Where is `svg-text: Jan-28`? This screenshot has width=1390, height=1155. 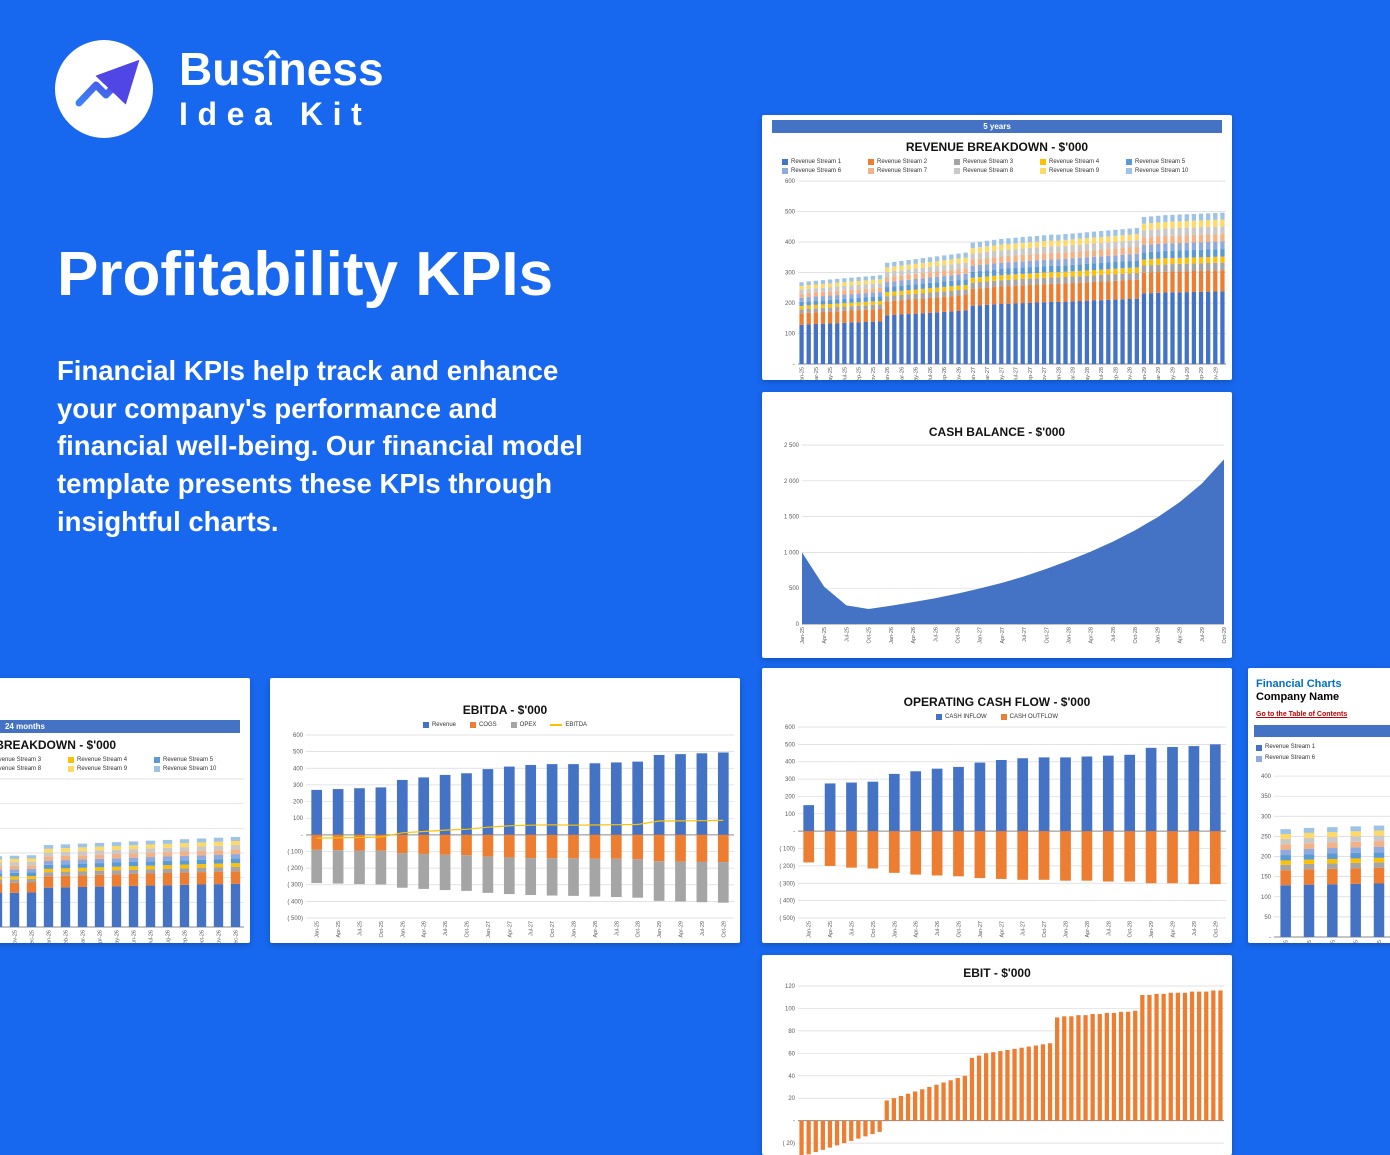 svg-text: Jan-28 is located at coordinates (1070, 635).